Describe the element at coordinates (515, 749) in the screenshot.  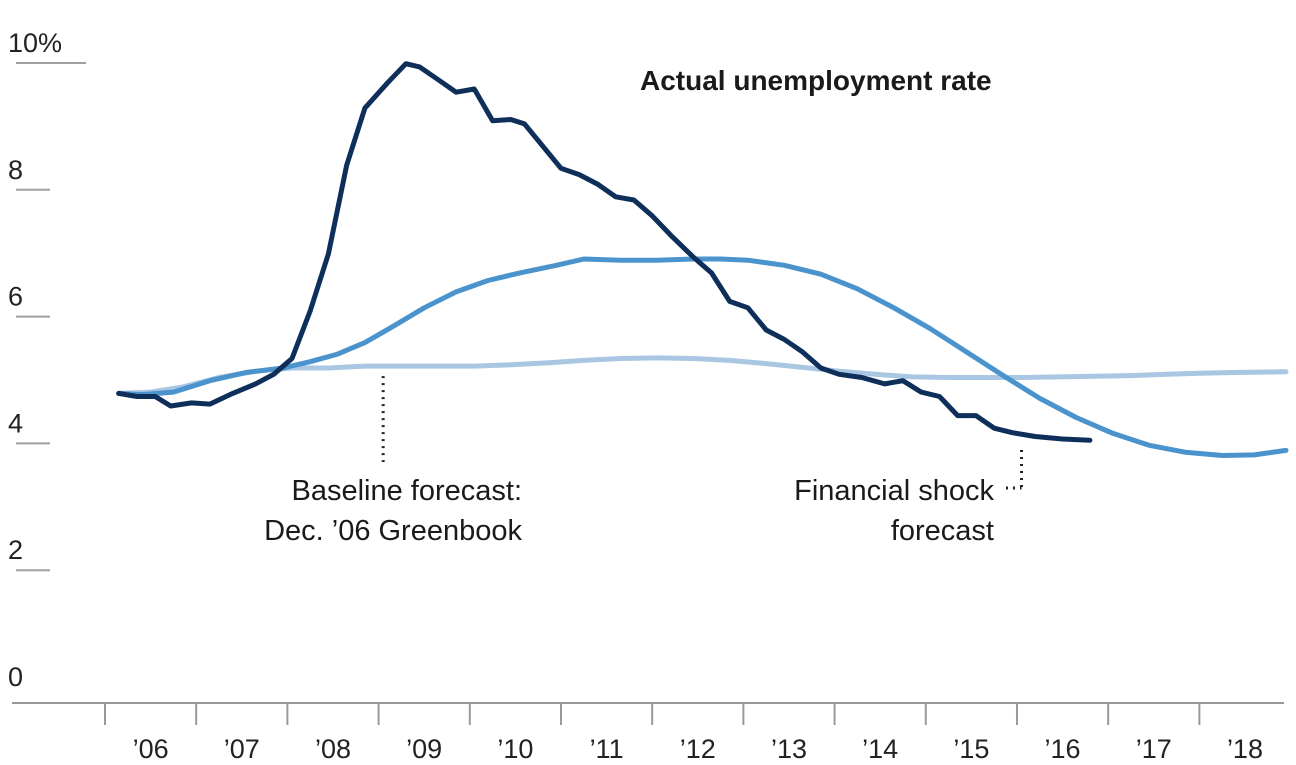
I see `x-tick-label-4: ’10` at that location.